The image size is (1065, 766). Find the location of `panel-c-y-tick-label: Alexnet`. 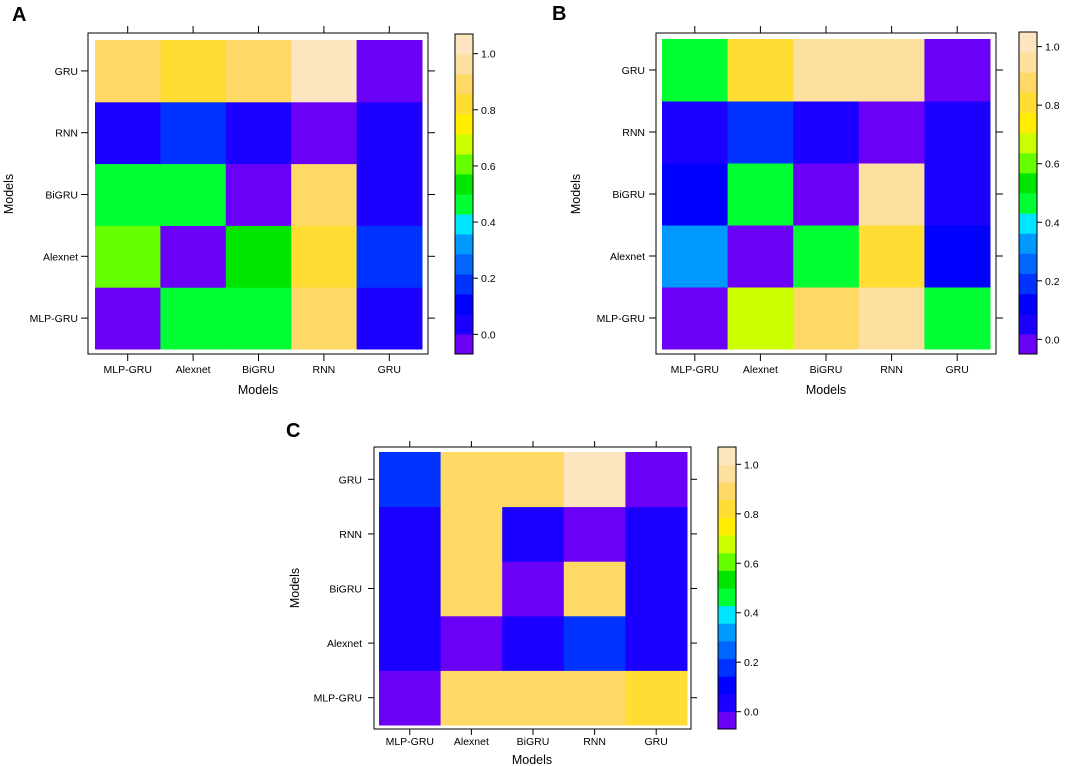

panel-c-y-tick-label: Alexnet is located at coordinates (344, 644).